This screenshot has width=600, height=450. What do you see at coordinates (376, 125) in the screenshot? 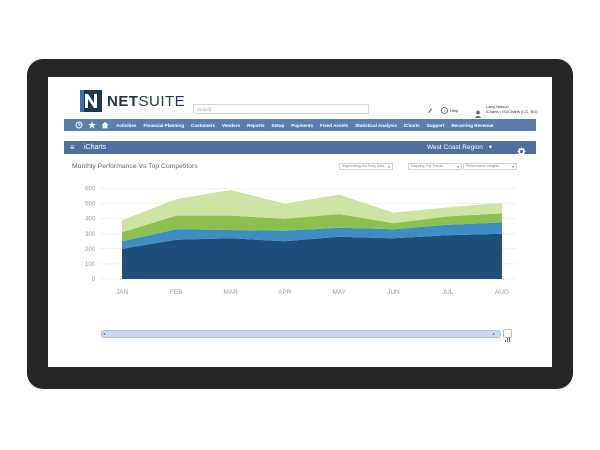
I see `nav-item: Statistical Analysis` at bounding box center [376, 125].